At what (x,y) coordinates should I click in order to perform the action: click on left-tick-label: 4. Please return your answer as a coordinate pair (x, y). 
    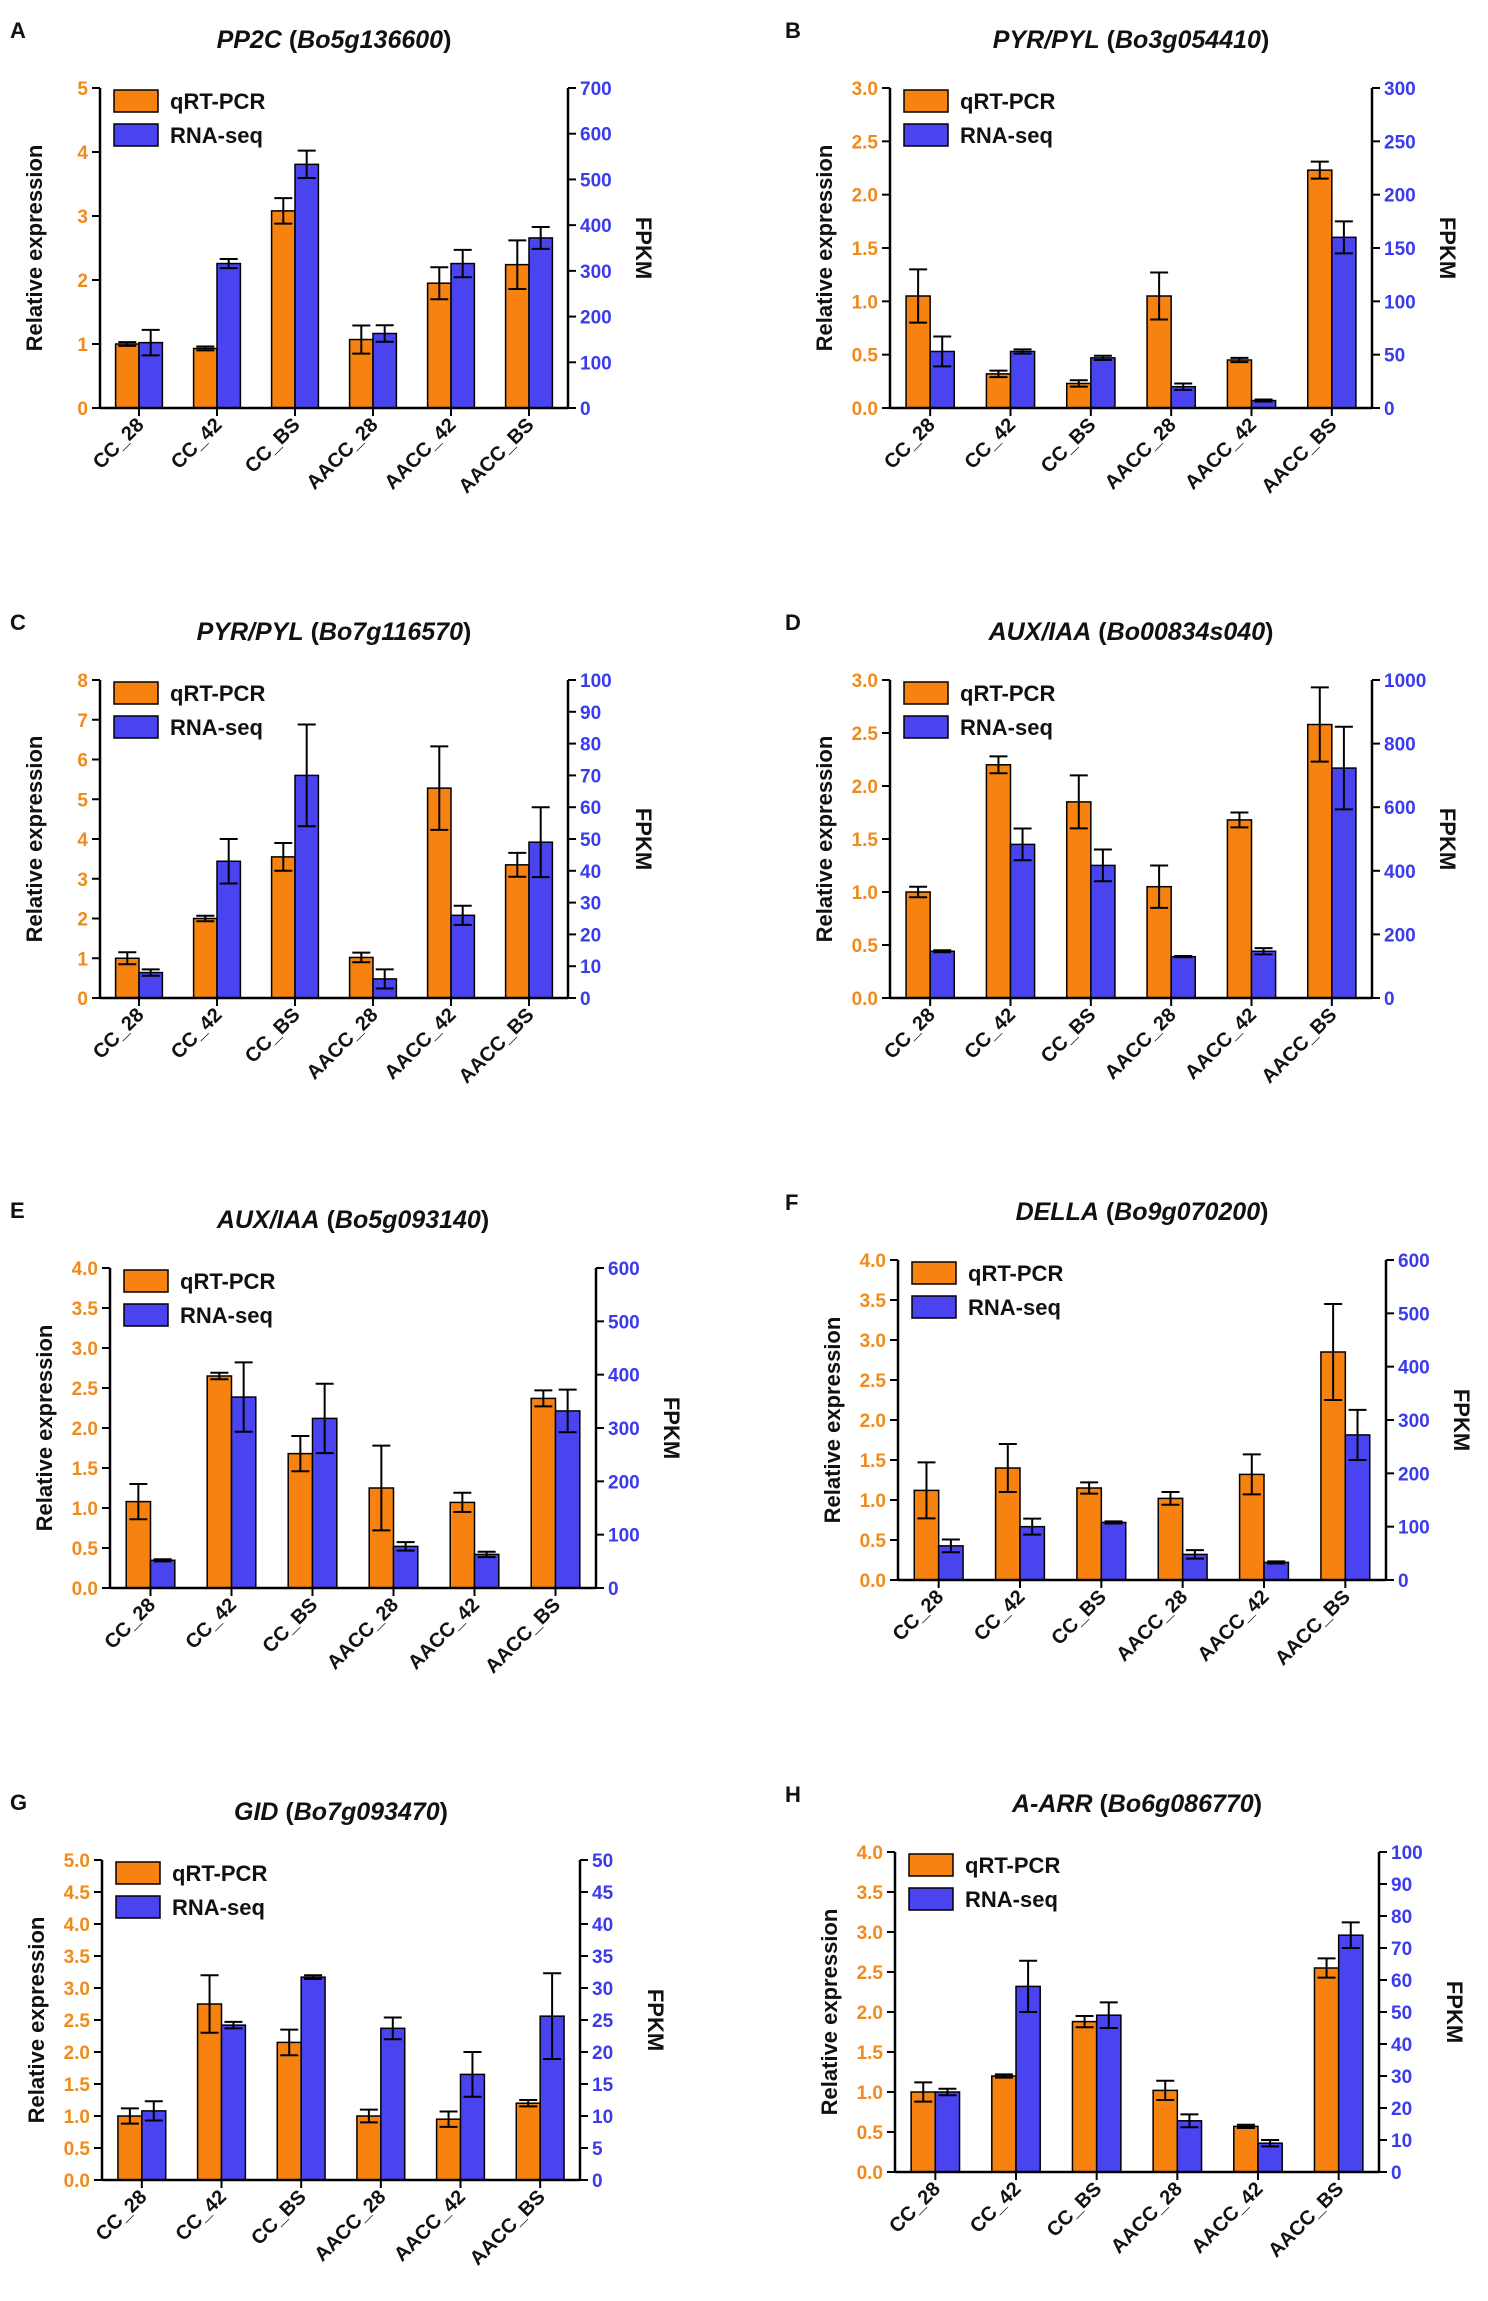
    Looking at the image, I should click on (82, 153).